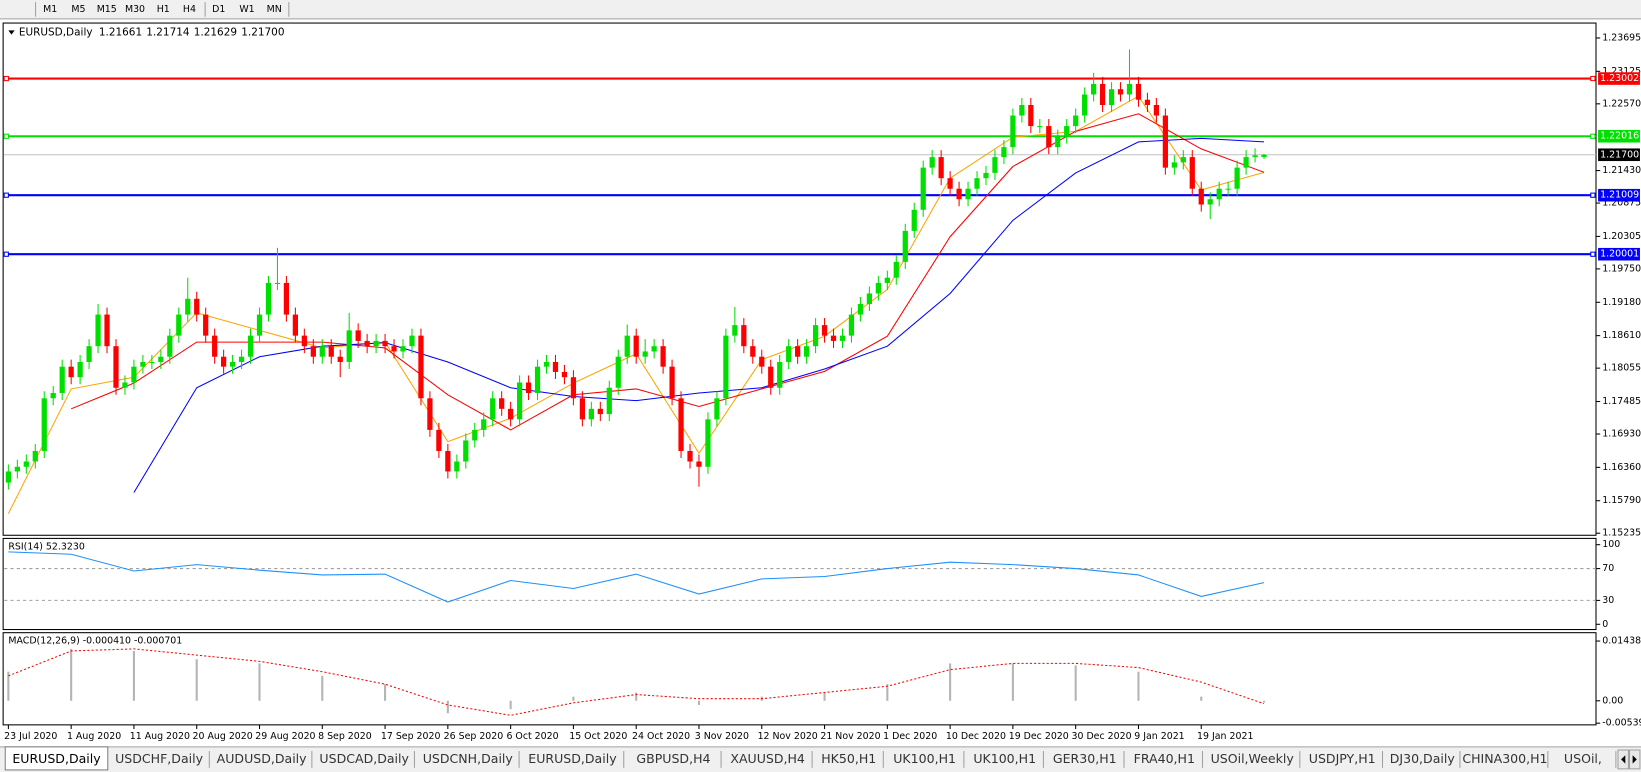 Image resolution: width=1641 pixels, height=772 pixels. Describe the element at coordinates (285, 736) in the screenshot. I see `x-tick-label: 29 Aug 2020` at that location.